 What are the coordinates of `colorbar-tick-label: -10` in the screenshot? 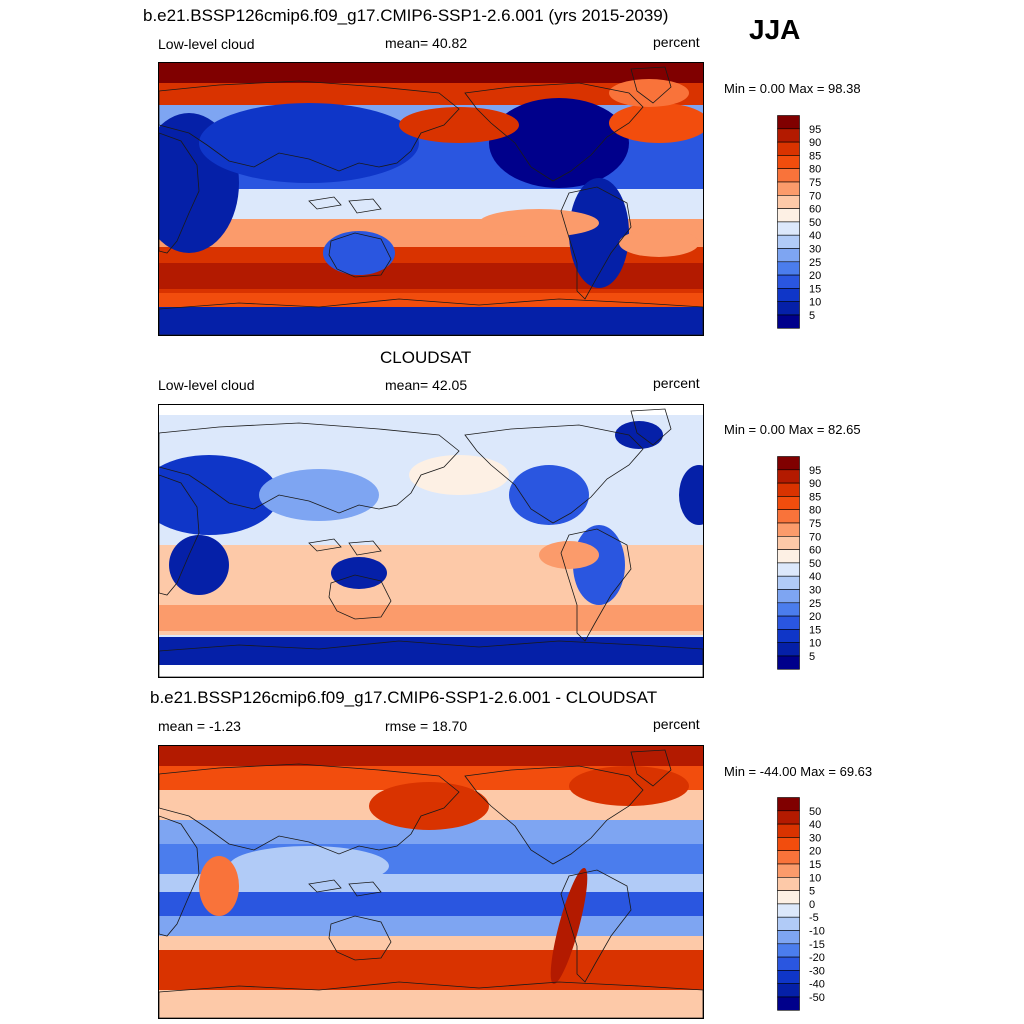 It's located at (817, 932).